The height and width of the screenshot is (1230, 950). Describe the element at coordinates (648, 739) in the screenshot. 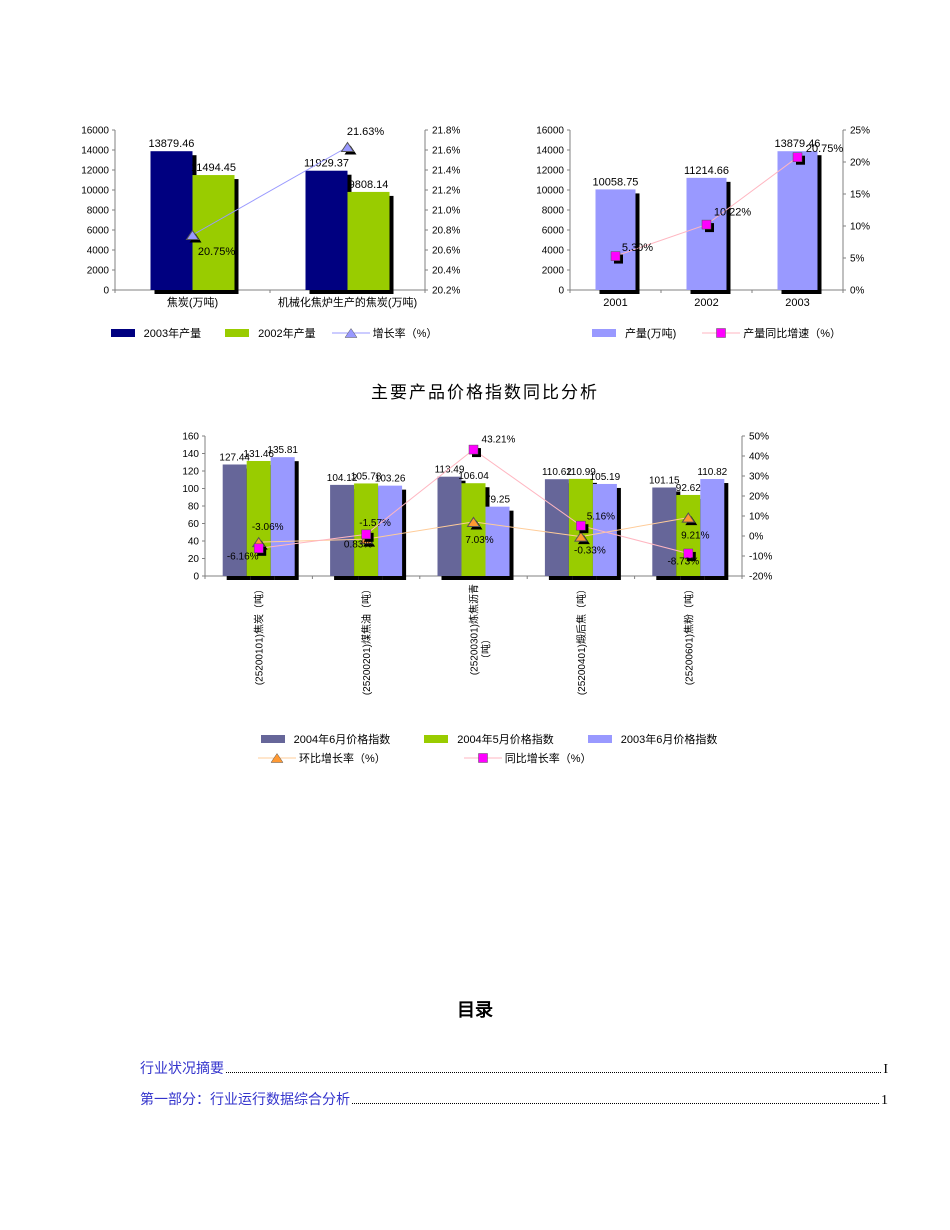

I see `legend-item: 2003年6月价格指数` at that location.